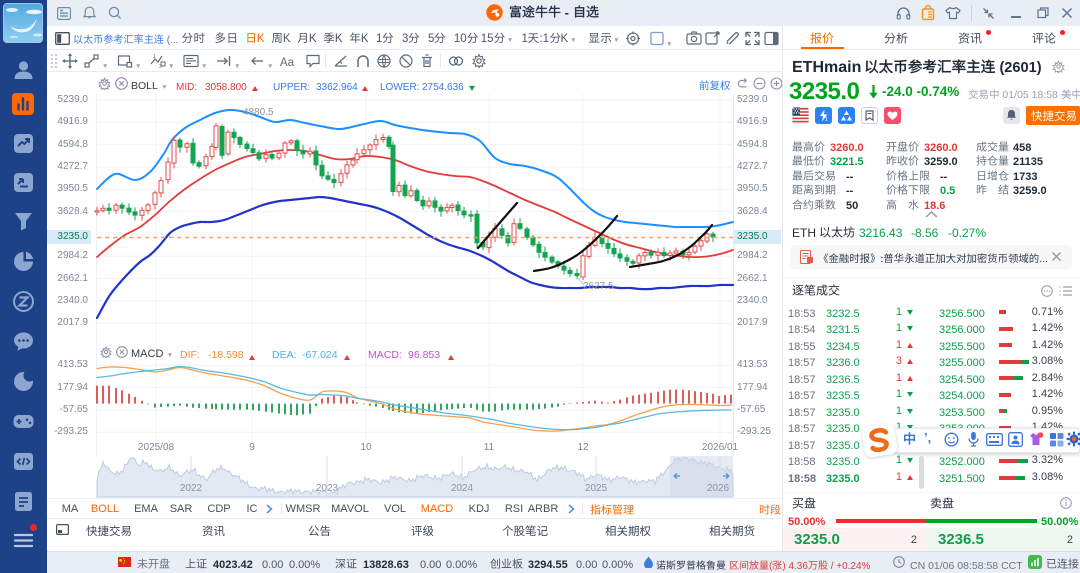 This screenshot has width=1080, height=573. Describe the element at coordinates (160, 66) in the screenshot. I see `svg-text: 3` at that location.